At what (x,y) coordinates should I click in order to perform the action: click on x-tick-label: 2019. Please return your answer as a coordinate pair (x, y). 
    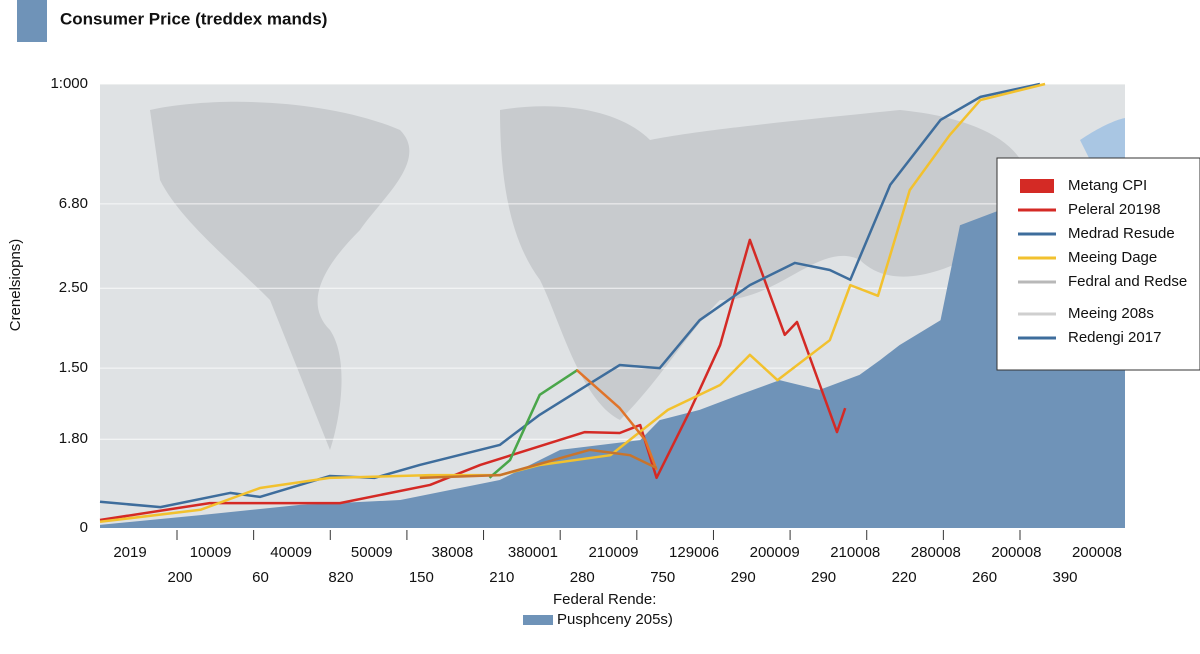
    Looking at the image, I should click on (129, 552).